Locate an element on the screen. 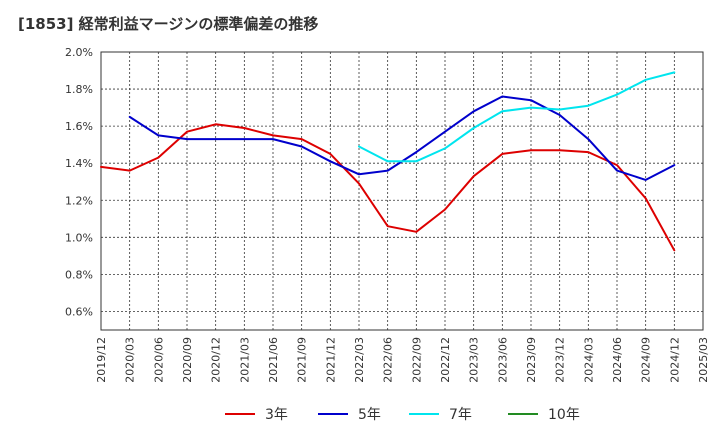 This screenshot has height=444, width=720. x-tick-label: 2024/06 is located at coordinates (617, 360).